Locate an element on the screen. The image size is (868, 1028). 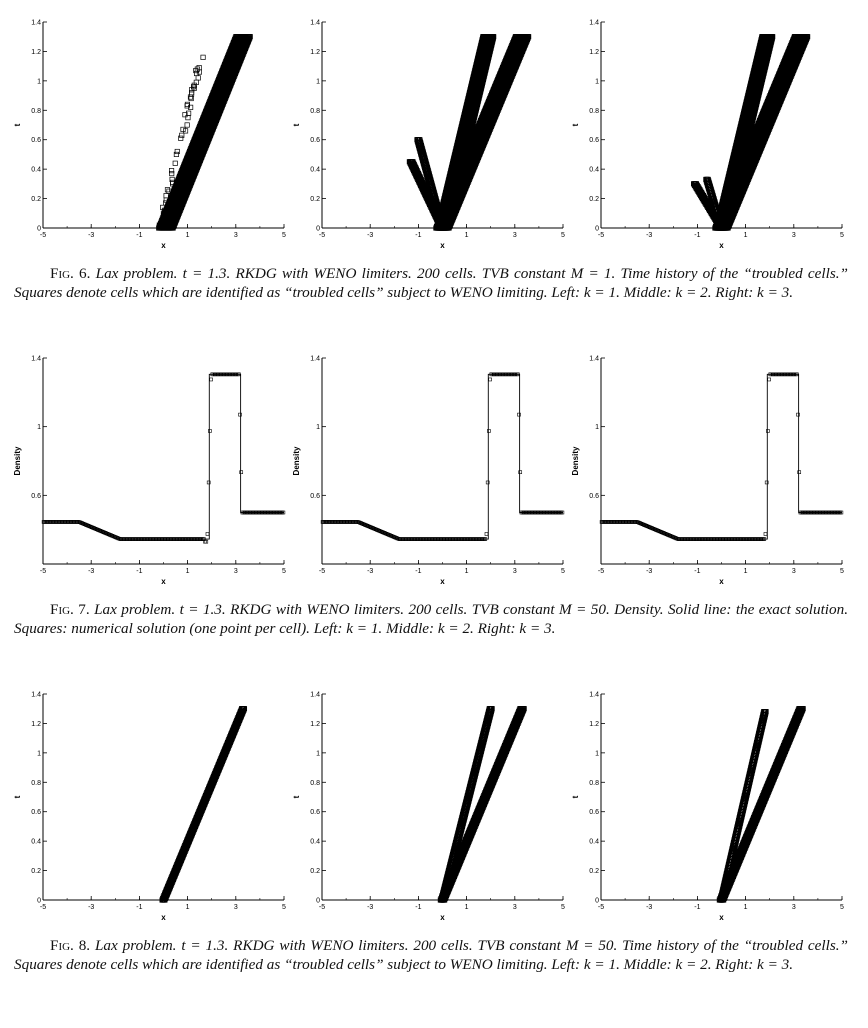
x-axis-label: x is located at coordinates (163, 245).